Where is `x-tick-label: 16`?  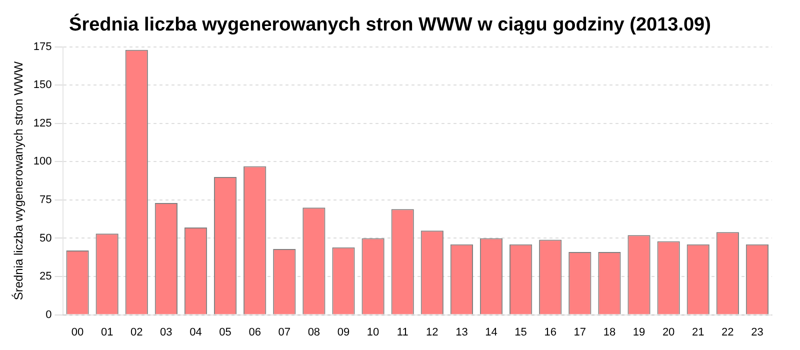 x-tick-label: 16 is located at coordinates (550, 332).